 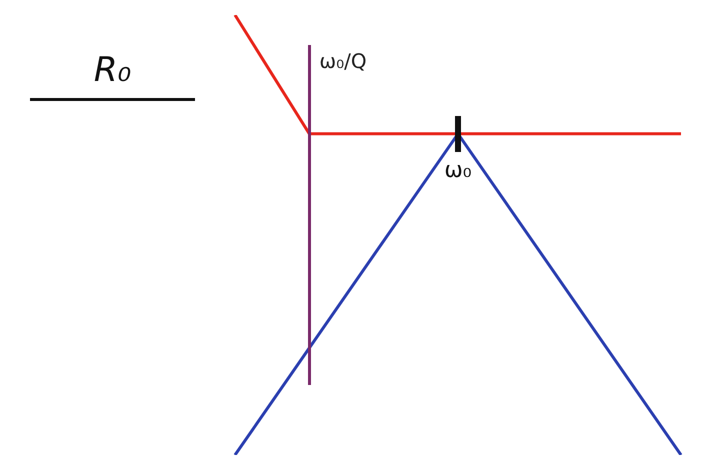 I want to click on text: R₀, so click(x=112, y=75).